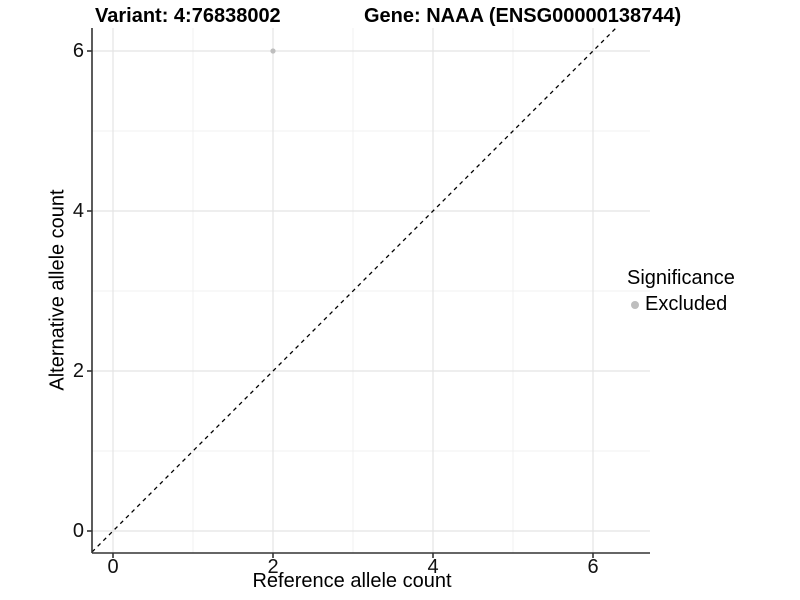 This screenshot has height=600, width=800. What do you see at coordinates (433, 567) in the screenshot?
I see `x-tick-label: 4` at bounding box center [433, 567].